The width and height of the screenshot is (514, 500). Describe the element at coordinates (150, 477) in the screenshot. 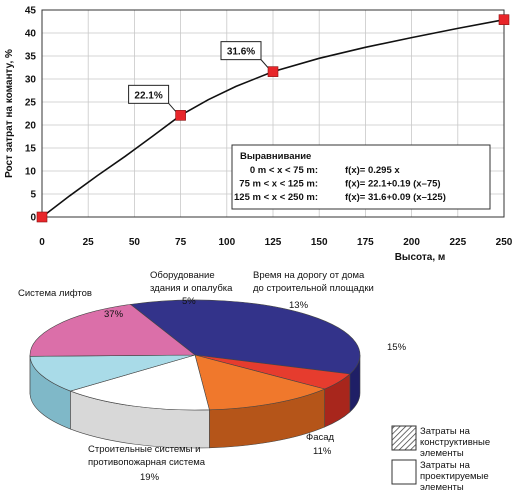

I see `pie-slice-value: 19%` at that location.